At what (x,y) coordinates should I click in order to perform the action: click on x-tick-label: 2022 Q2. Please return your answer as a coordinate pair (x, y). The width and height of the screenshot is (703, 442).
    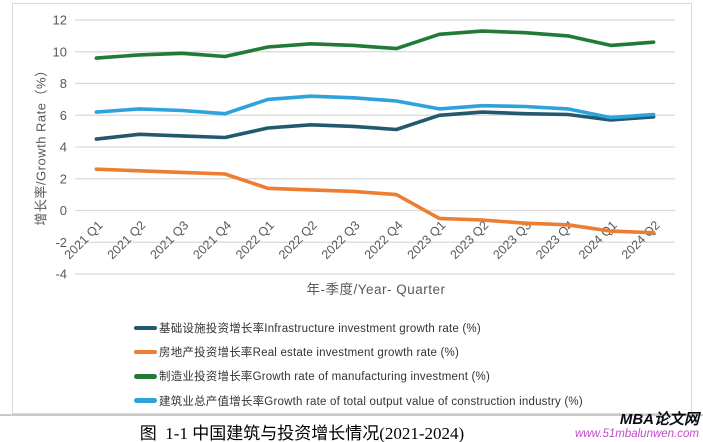
    Looking at the image, I should click on (298, 240).